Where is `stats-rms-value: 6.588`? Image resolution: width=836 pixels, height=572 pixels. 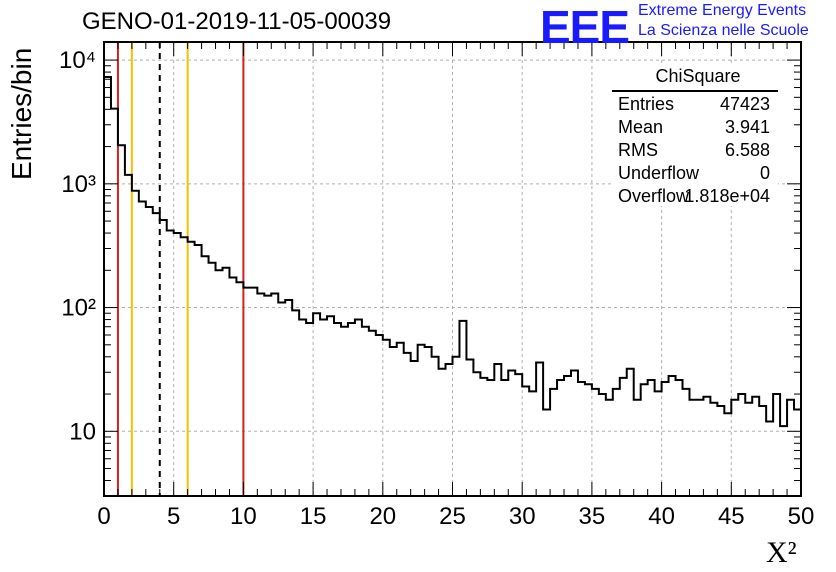
stats-rms-value: 6.588 is located at coordinates (747, 150).